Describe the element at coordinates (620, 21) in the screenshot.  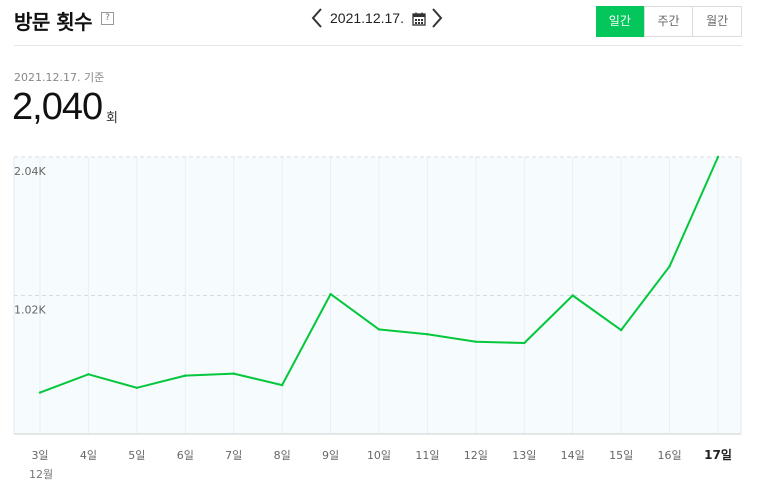
I see `tab-daily: 일간` at that location.